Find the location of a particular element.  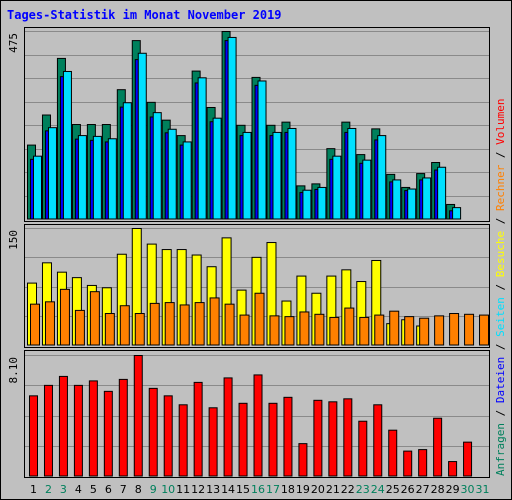

x-tick-label-1: 1 is located at coordinates (33, 489).